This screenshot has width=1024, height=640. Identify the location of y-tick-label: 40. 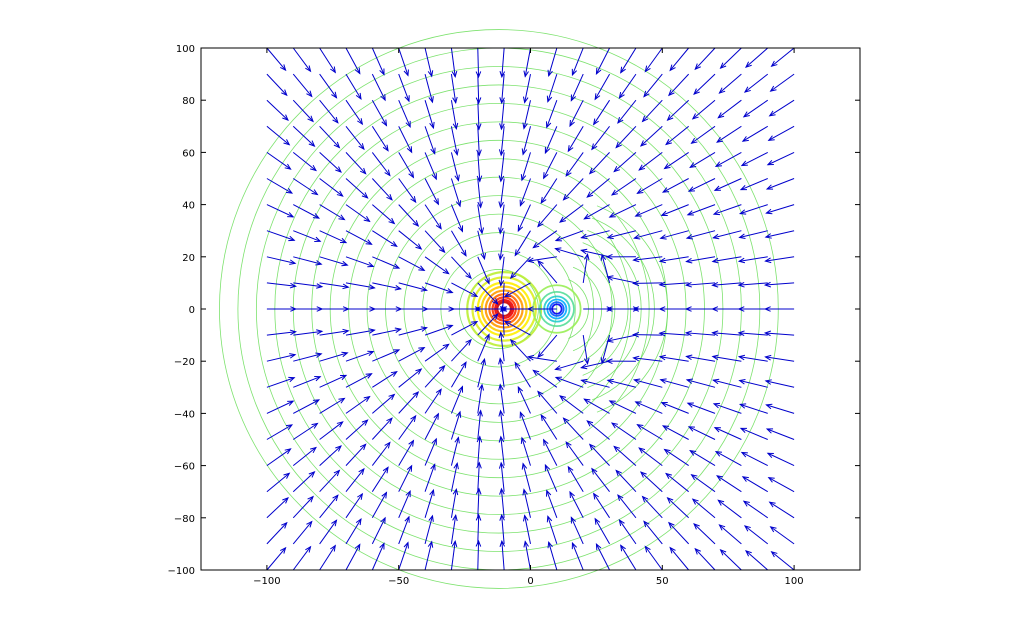
(188, 206).